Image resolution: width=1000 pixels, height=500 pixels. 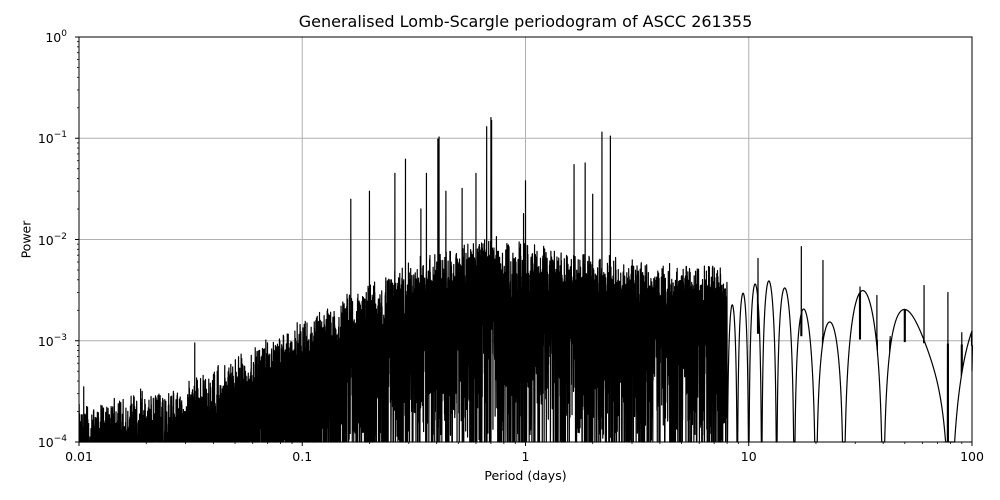 I want to click on x-tick-label: 100, so click(x=972, y=456).